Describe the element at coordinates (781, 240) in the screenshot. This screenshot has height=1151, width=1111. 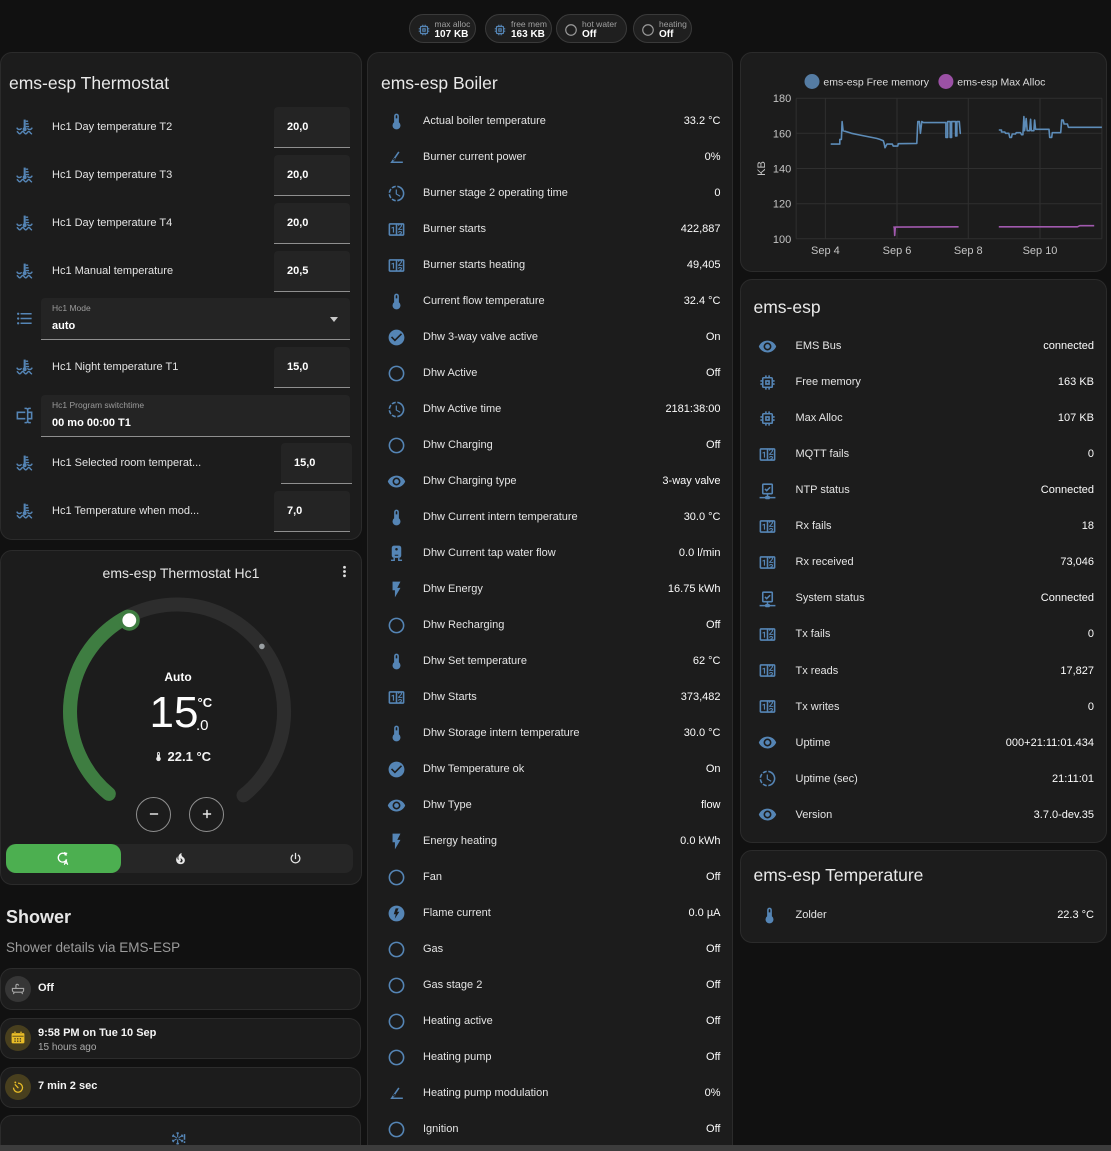
I see `svg-text: 100` at that location.